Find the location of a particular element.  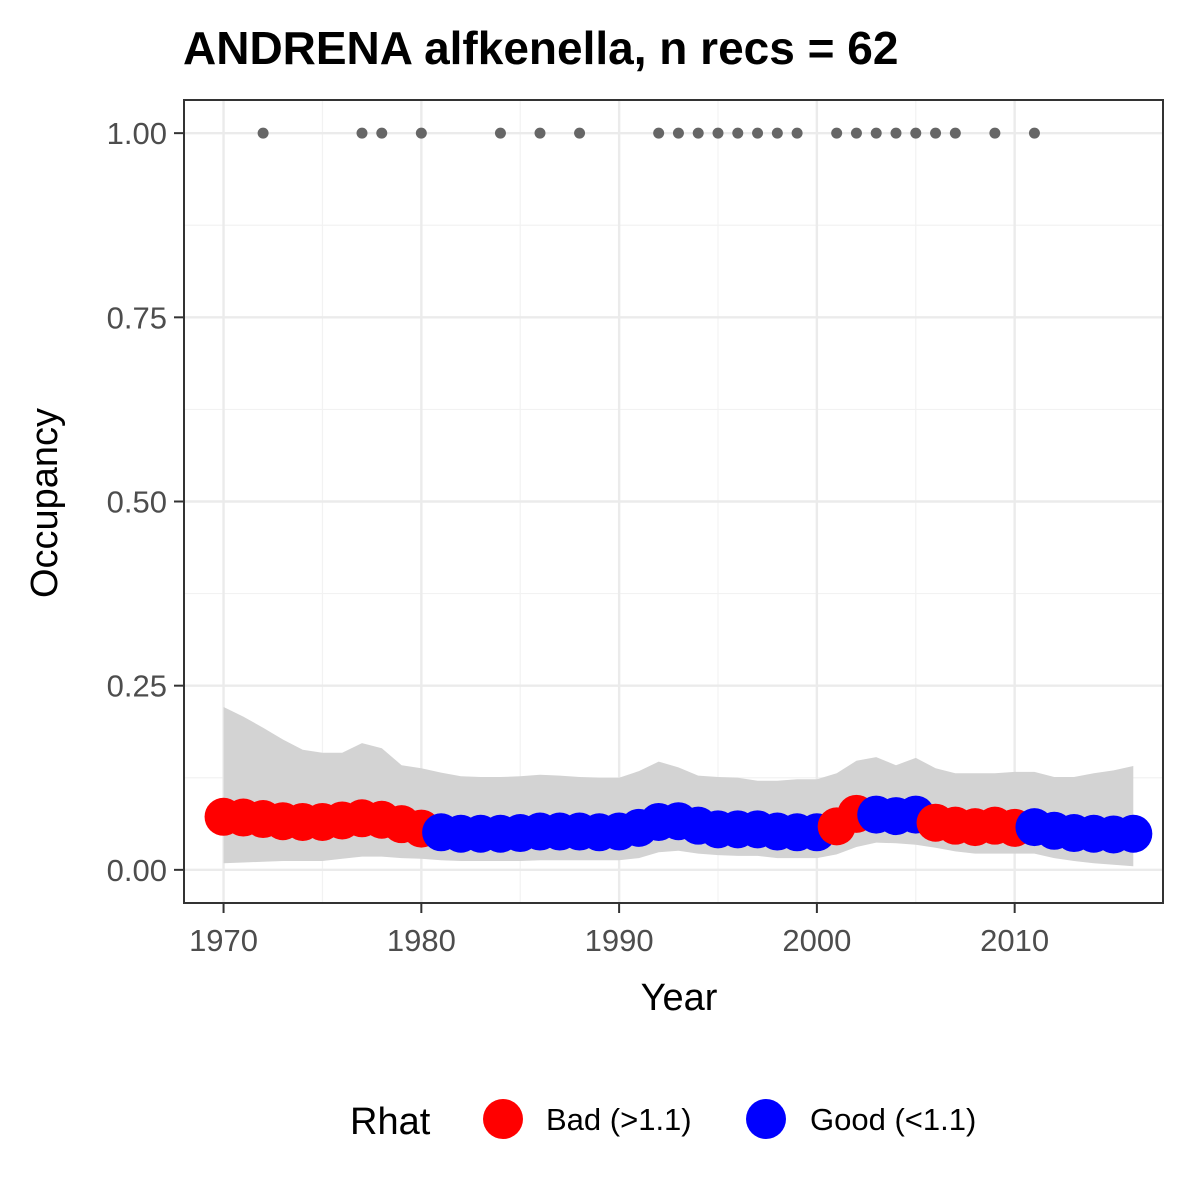

occupancy-point is located at coordinates (1133, 833).